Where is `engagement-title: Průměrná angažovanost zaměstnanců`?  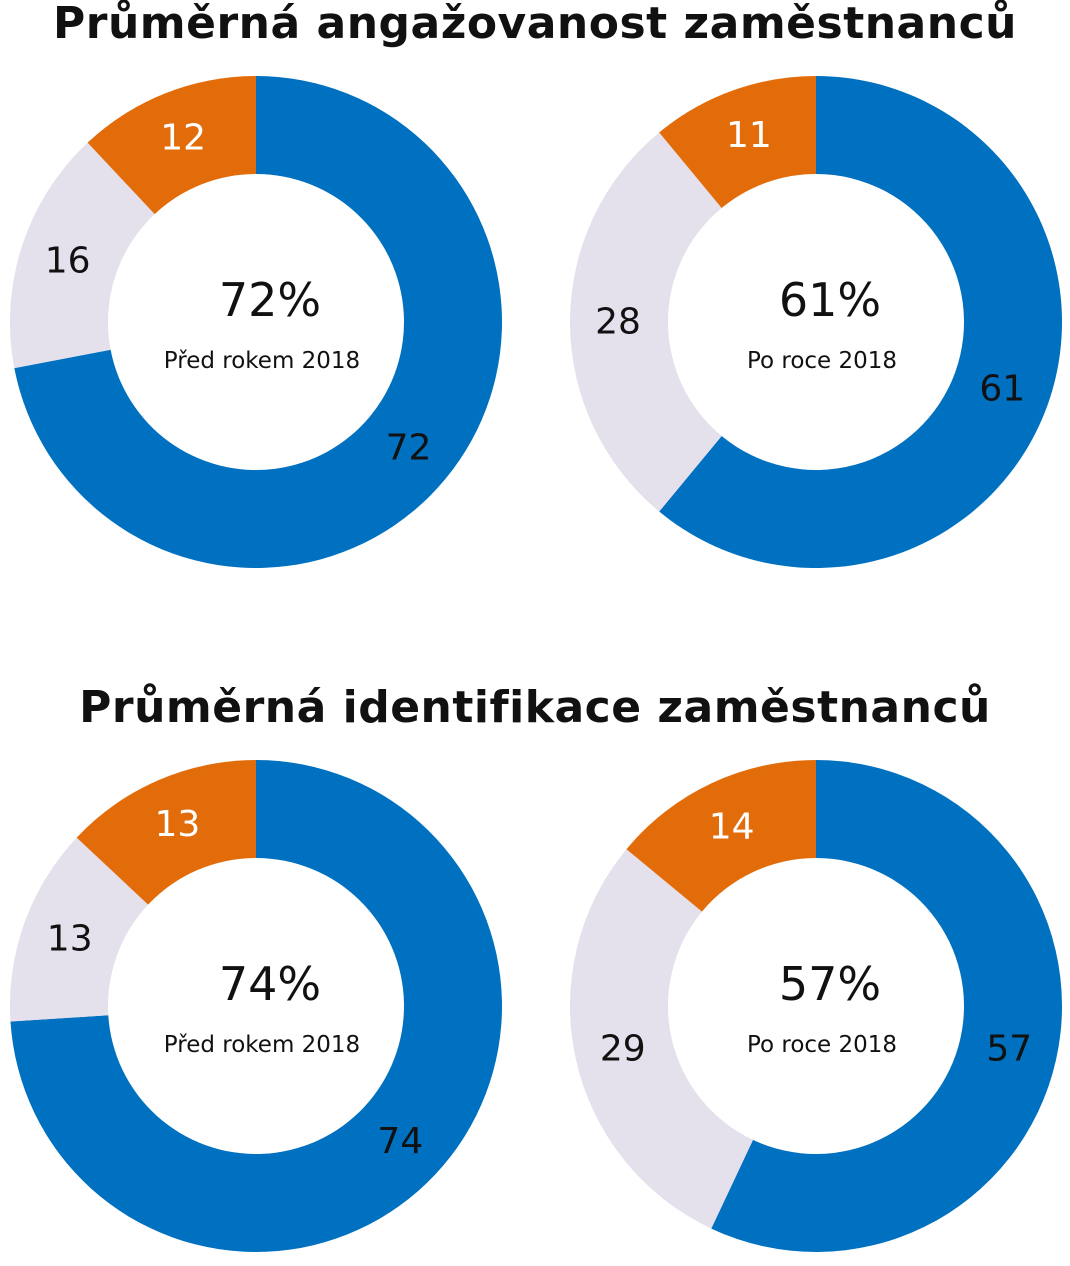
engagement-title: Průměrná angažovanost zaměstnanců is located at coordinates (535, 24).